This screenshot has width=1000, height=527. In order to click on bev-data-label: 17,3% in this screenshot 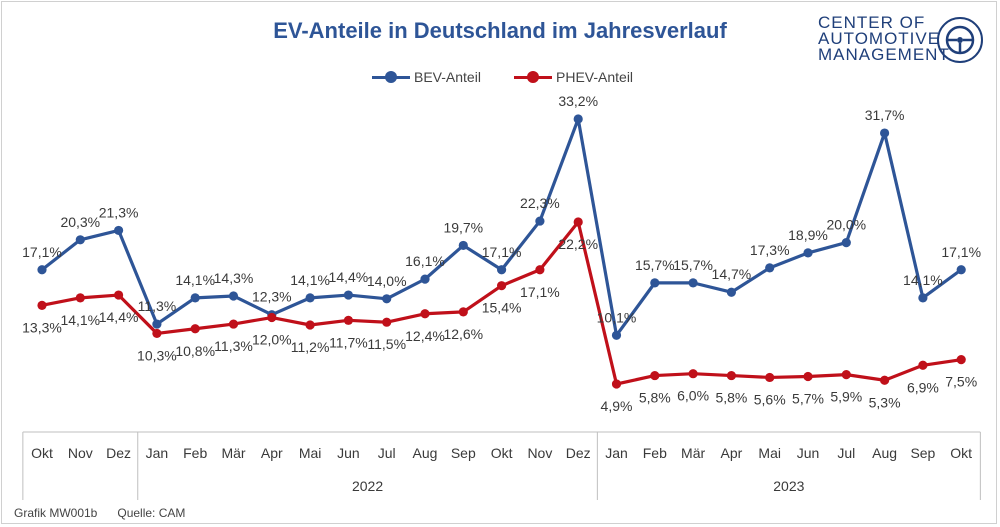, I will do `click(770, 250)`.